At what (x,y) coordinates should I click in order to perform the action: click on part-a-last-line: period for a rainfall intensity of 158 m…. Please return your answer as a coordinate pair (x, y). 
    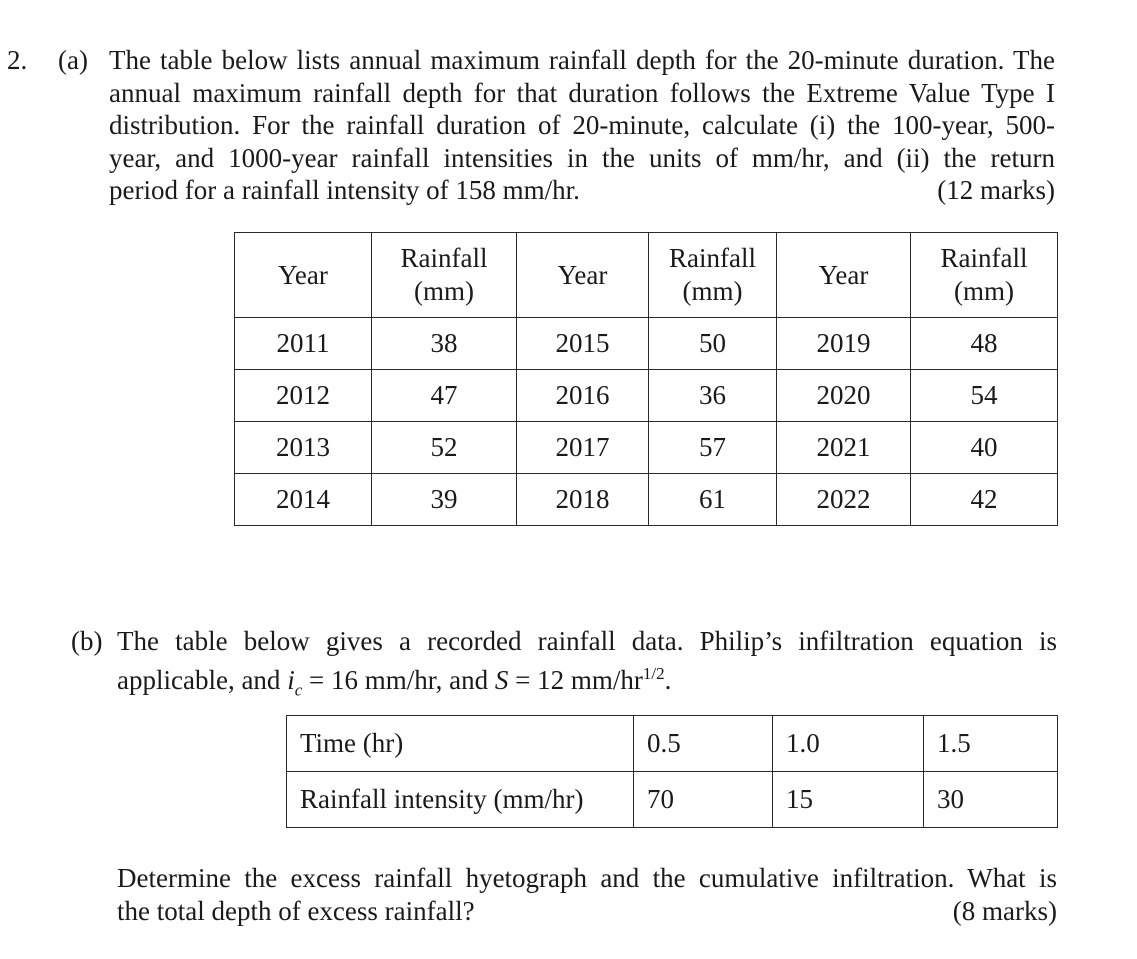
    Looking at the image, I should click on (582, 190).